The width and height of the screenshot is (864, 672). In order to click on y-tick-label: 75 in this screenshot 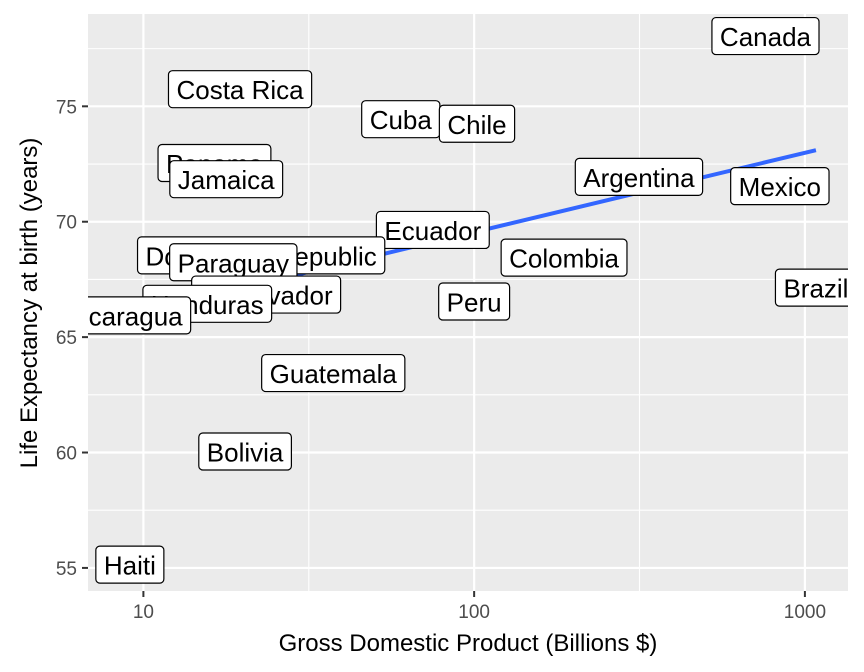, I will do `click(66, 107)`.